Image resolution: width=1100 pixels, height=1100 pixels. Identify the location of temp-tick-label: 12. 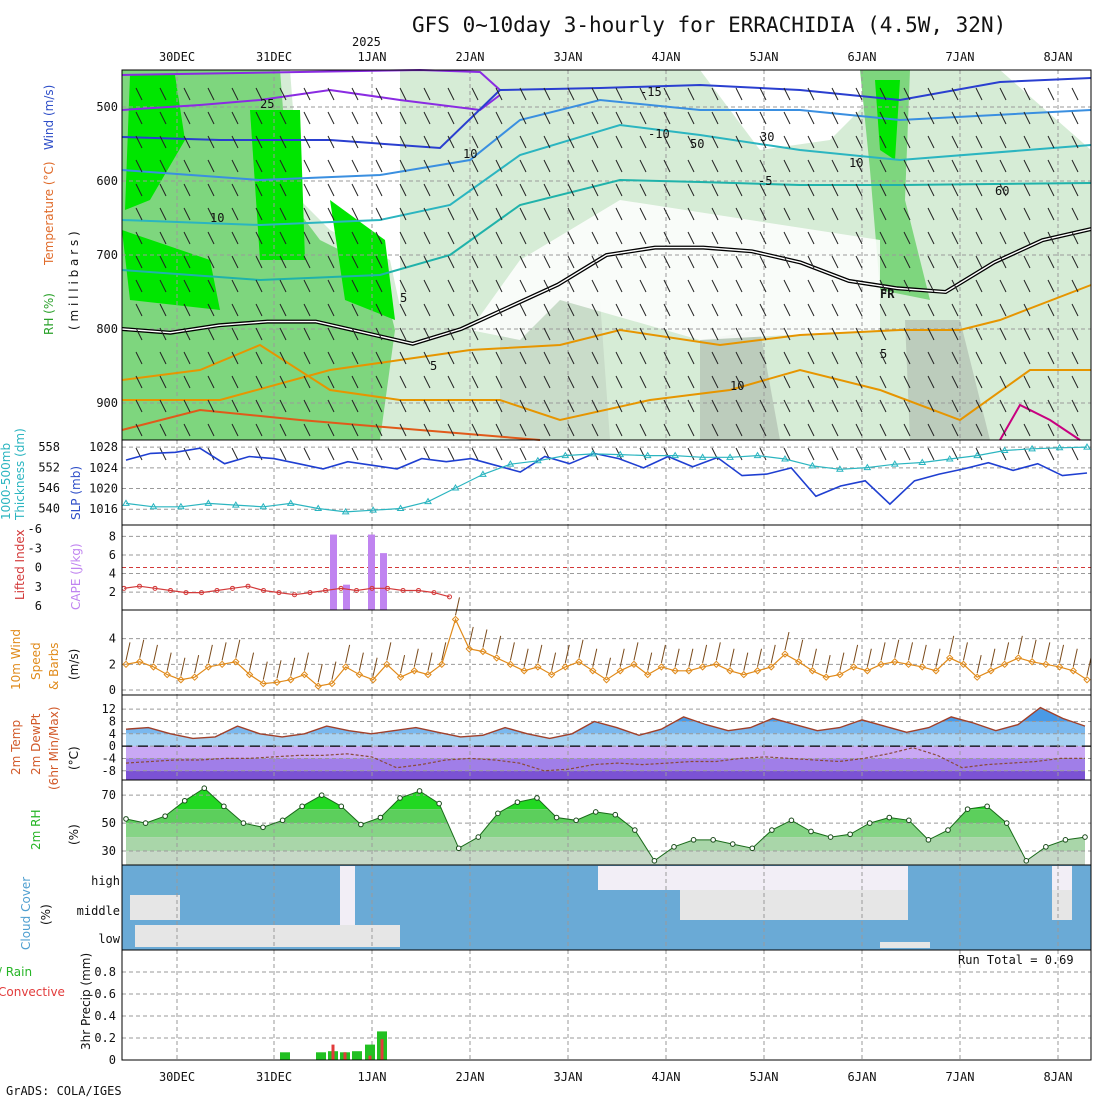
(109, 709).